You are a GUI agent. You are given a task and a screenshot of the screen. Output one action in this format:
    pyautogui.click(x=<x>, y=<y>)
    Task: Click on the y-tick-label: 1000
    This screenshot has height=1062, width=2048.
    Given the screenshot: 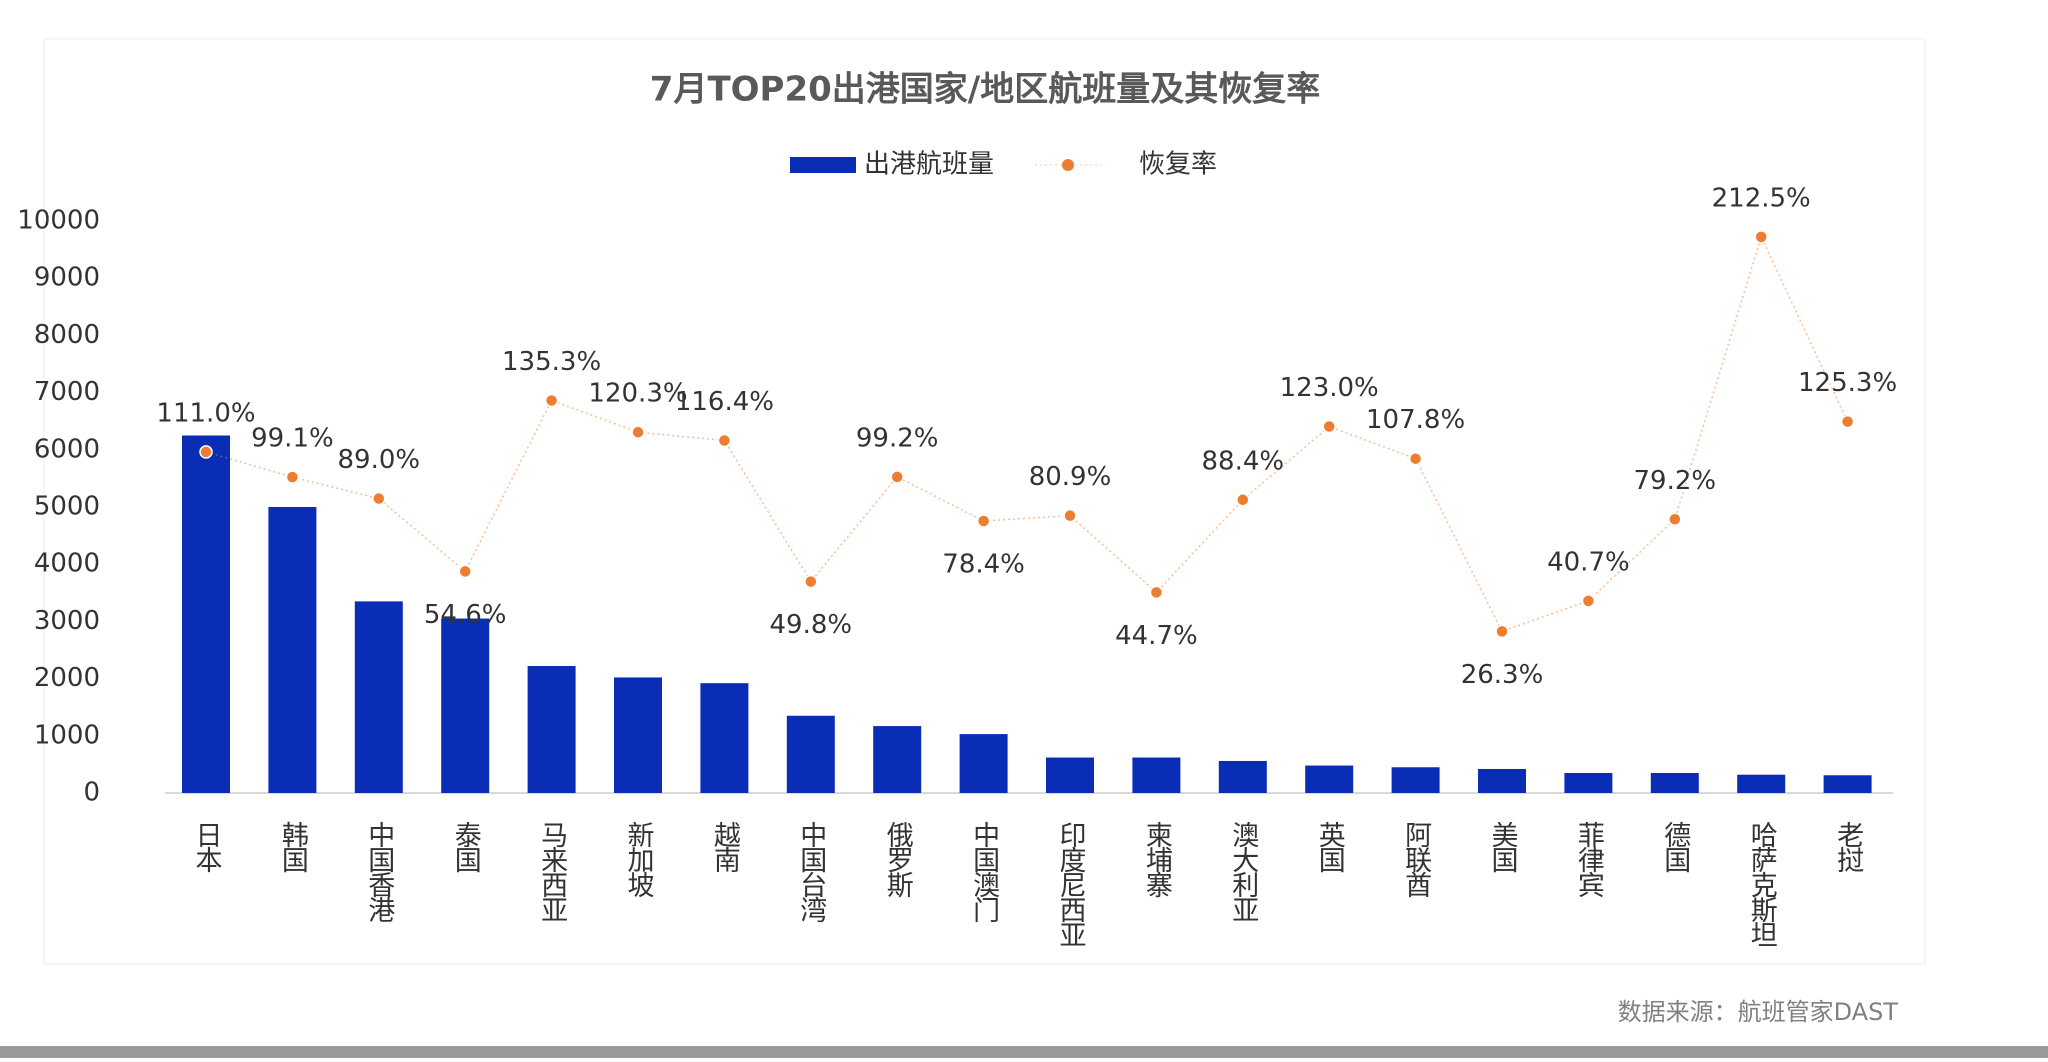 What is the action you would take?
    pyautogui.click(x=67, y=735)
    